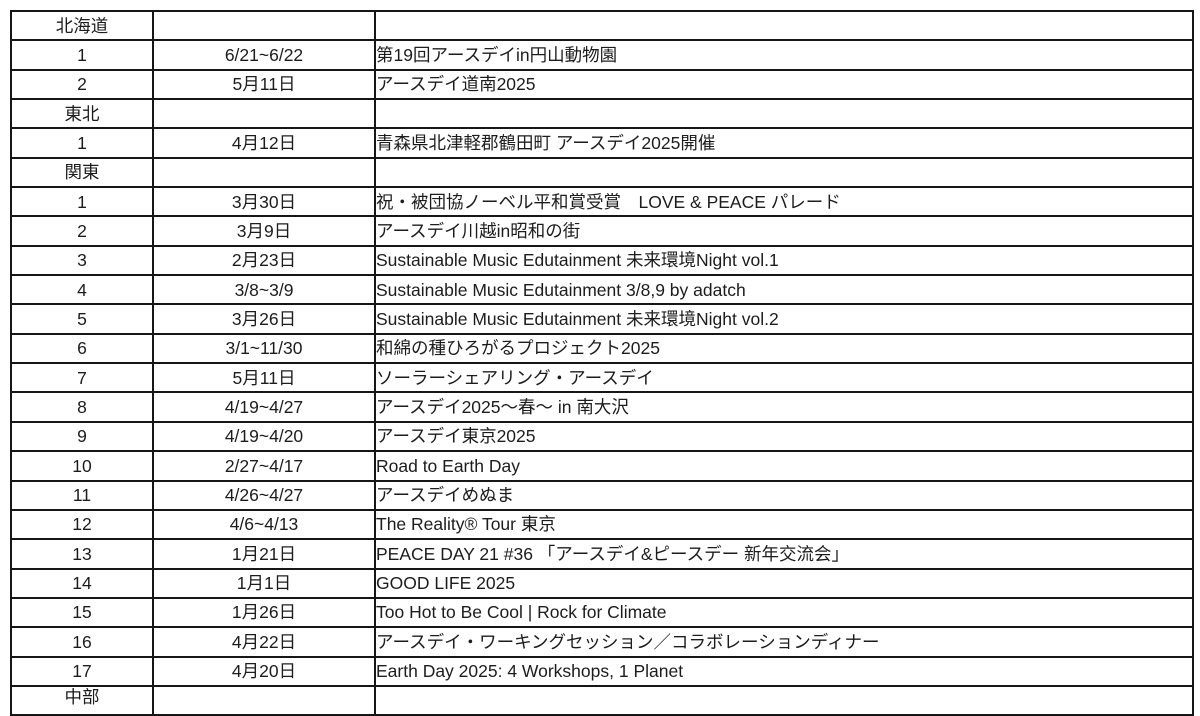 Image resolution: width=1200 pixels, height=716 pixels. What do you see at coordinates (784, 55) in the screenshot?
I see `event-title-cell: 第19回アースデイin円山動物園` at bounding box center [784, 55].